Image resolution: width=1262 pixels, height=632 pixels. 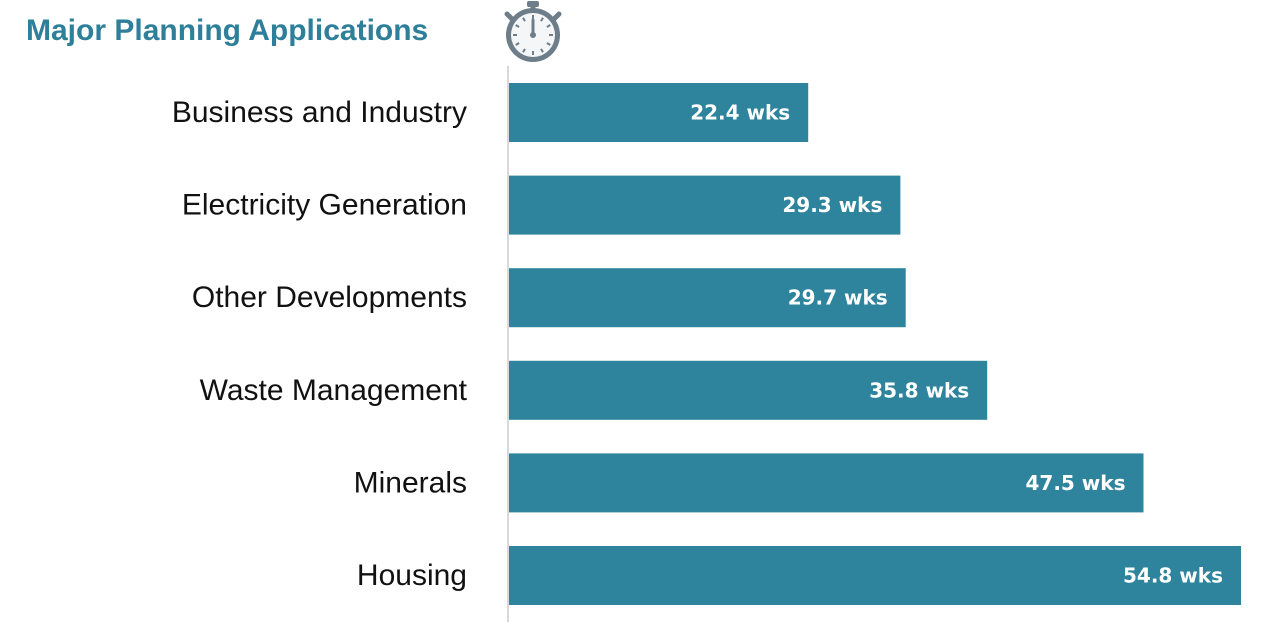 I want to click on value-label-2: 29.7 wks, so click(x=838, y=298).